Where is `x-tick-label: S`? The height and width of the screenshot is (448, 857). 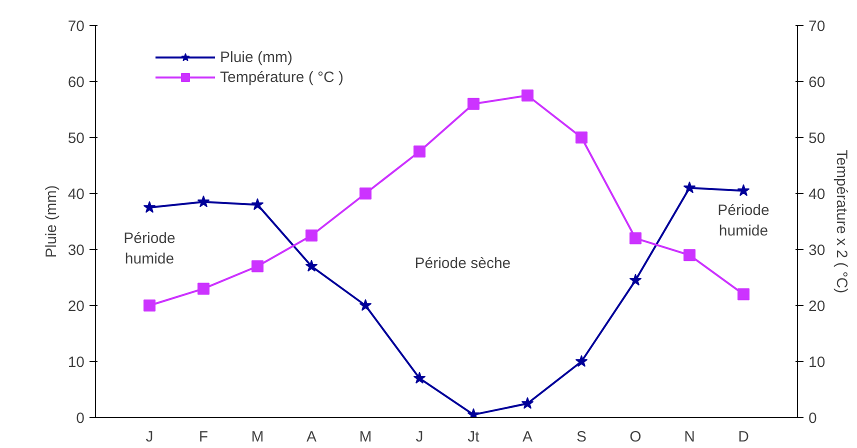 x-tick-label: S is located at coordinates (581, 437).